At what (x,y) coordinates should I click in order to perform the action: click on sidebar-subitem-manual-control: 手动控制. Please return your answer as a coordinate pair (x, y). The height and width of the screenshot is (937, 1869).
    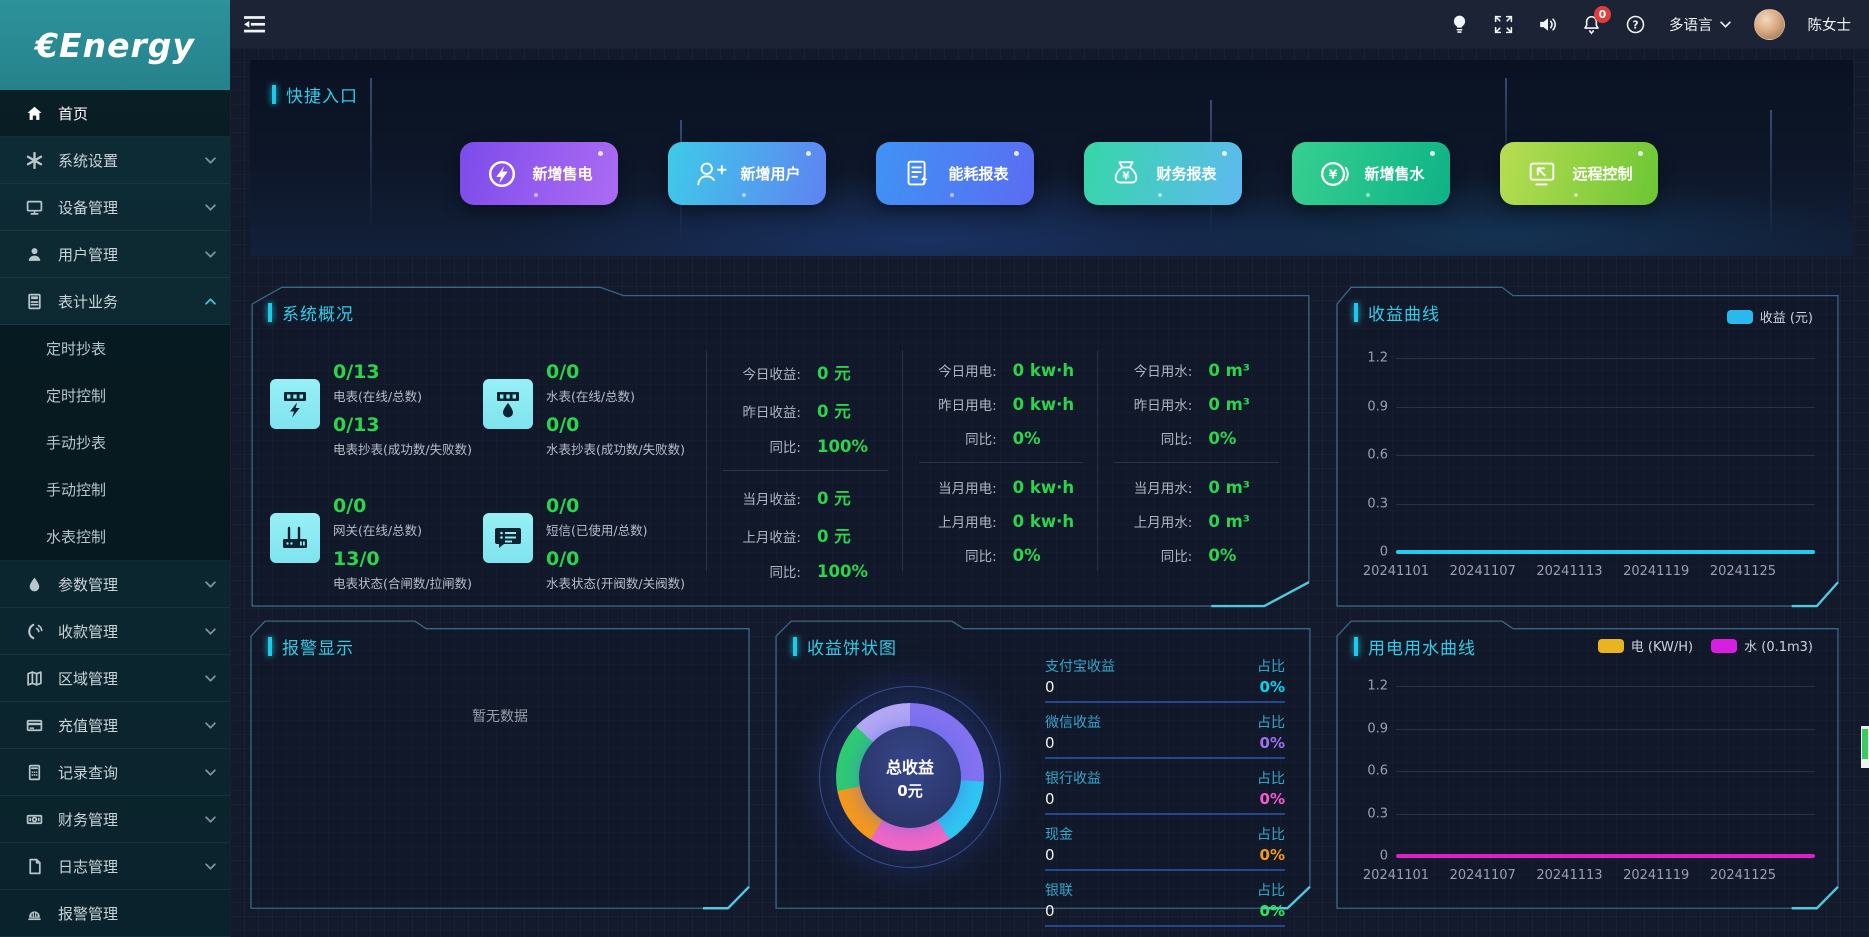
    Looking at the image, I should click on (115, 489).